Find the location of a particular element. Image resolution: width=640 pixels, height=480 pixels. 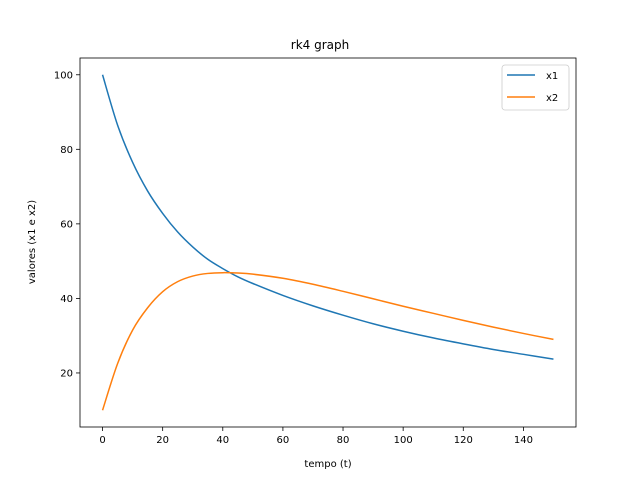

y-tick-label: 20 is located at coordinates (66, 373).